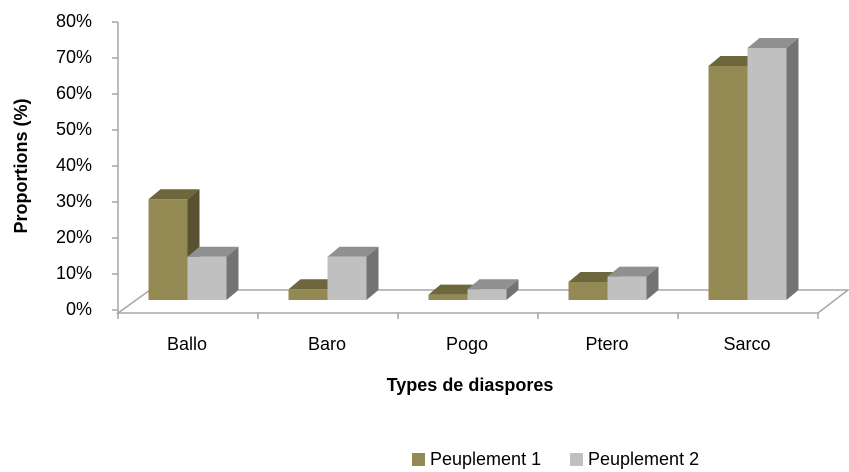 The height and width of the screenshot is (472, 849). Describe the element at coordinates (485, 459) in the screenshot. I see `legend-label: Peuplement 1` at that location.